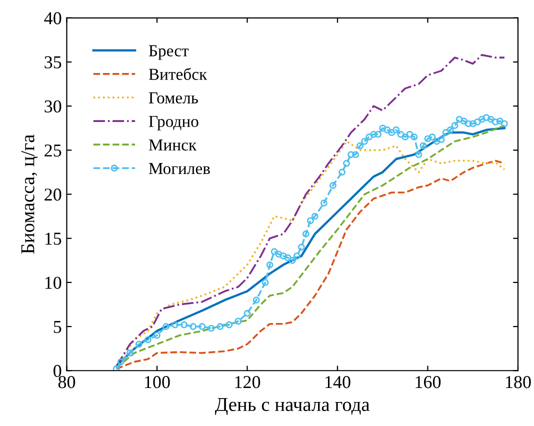 This screenshot has width=534, height=426. I want to click on y-tick-label: 20, so click(53, 194).